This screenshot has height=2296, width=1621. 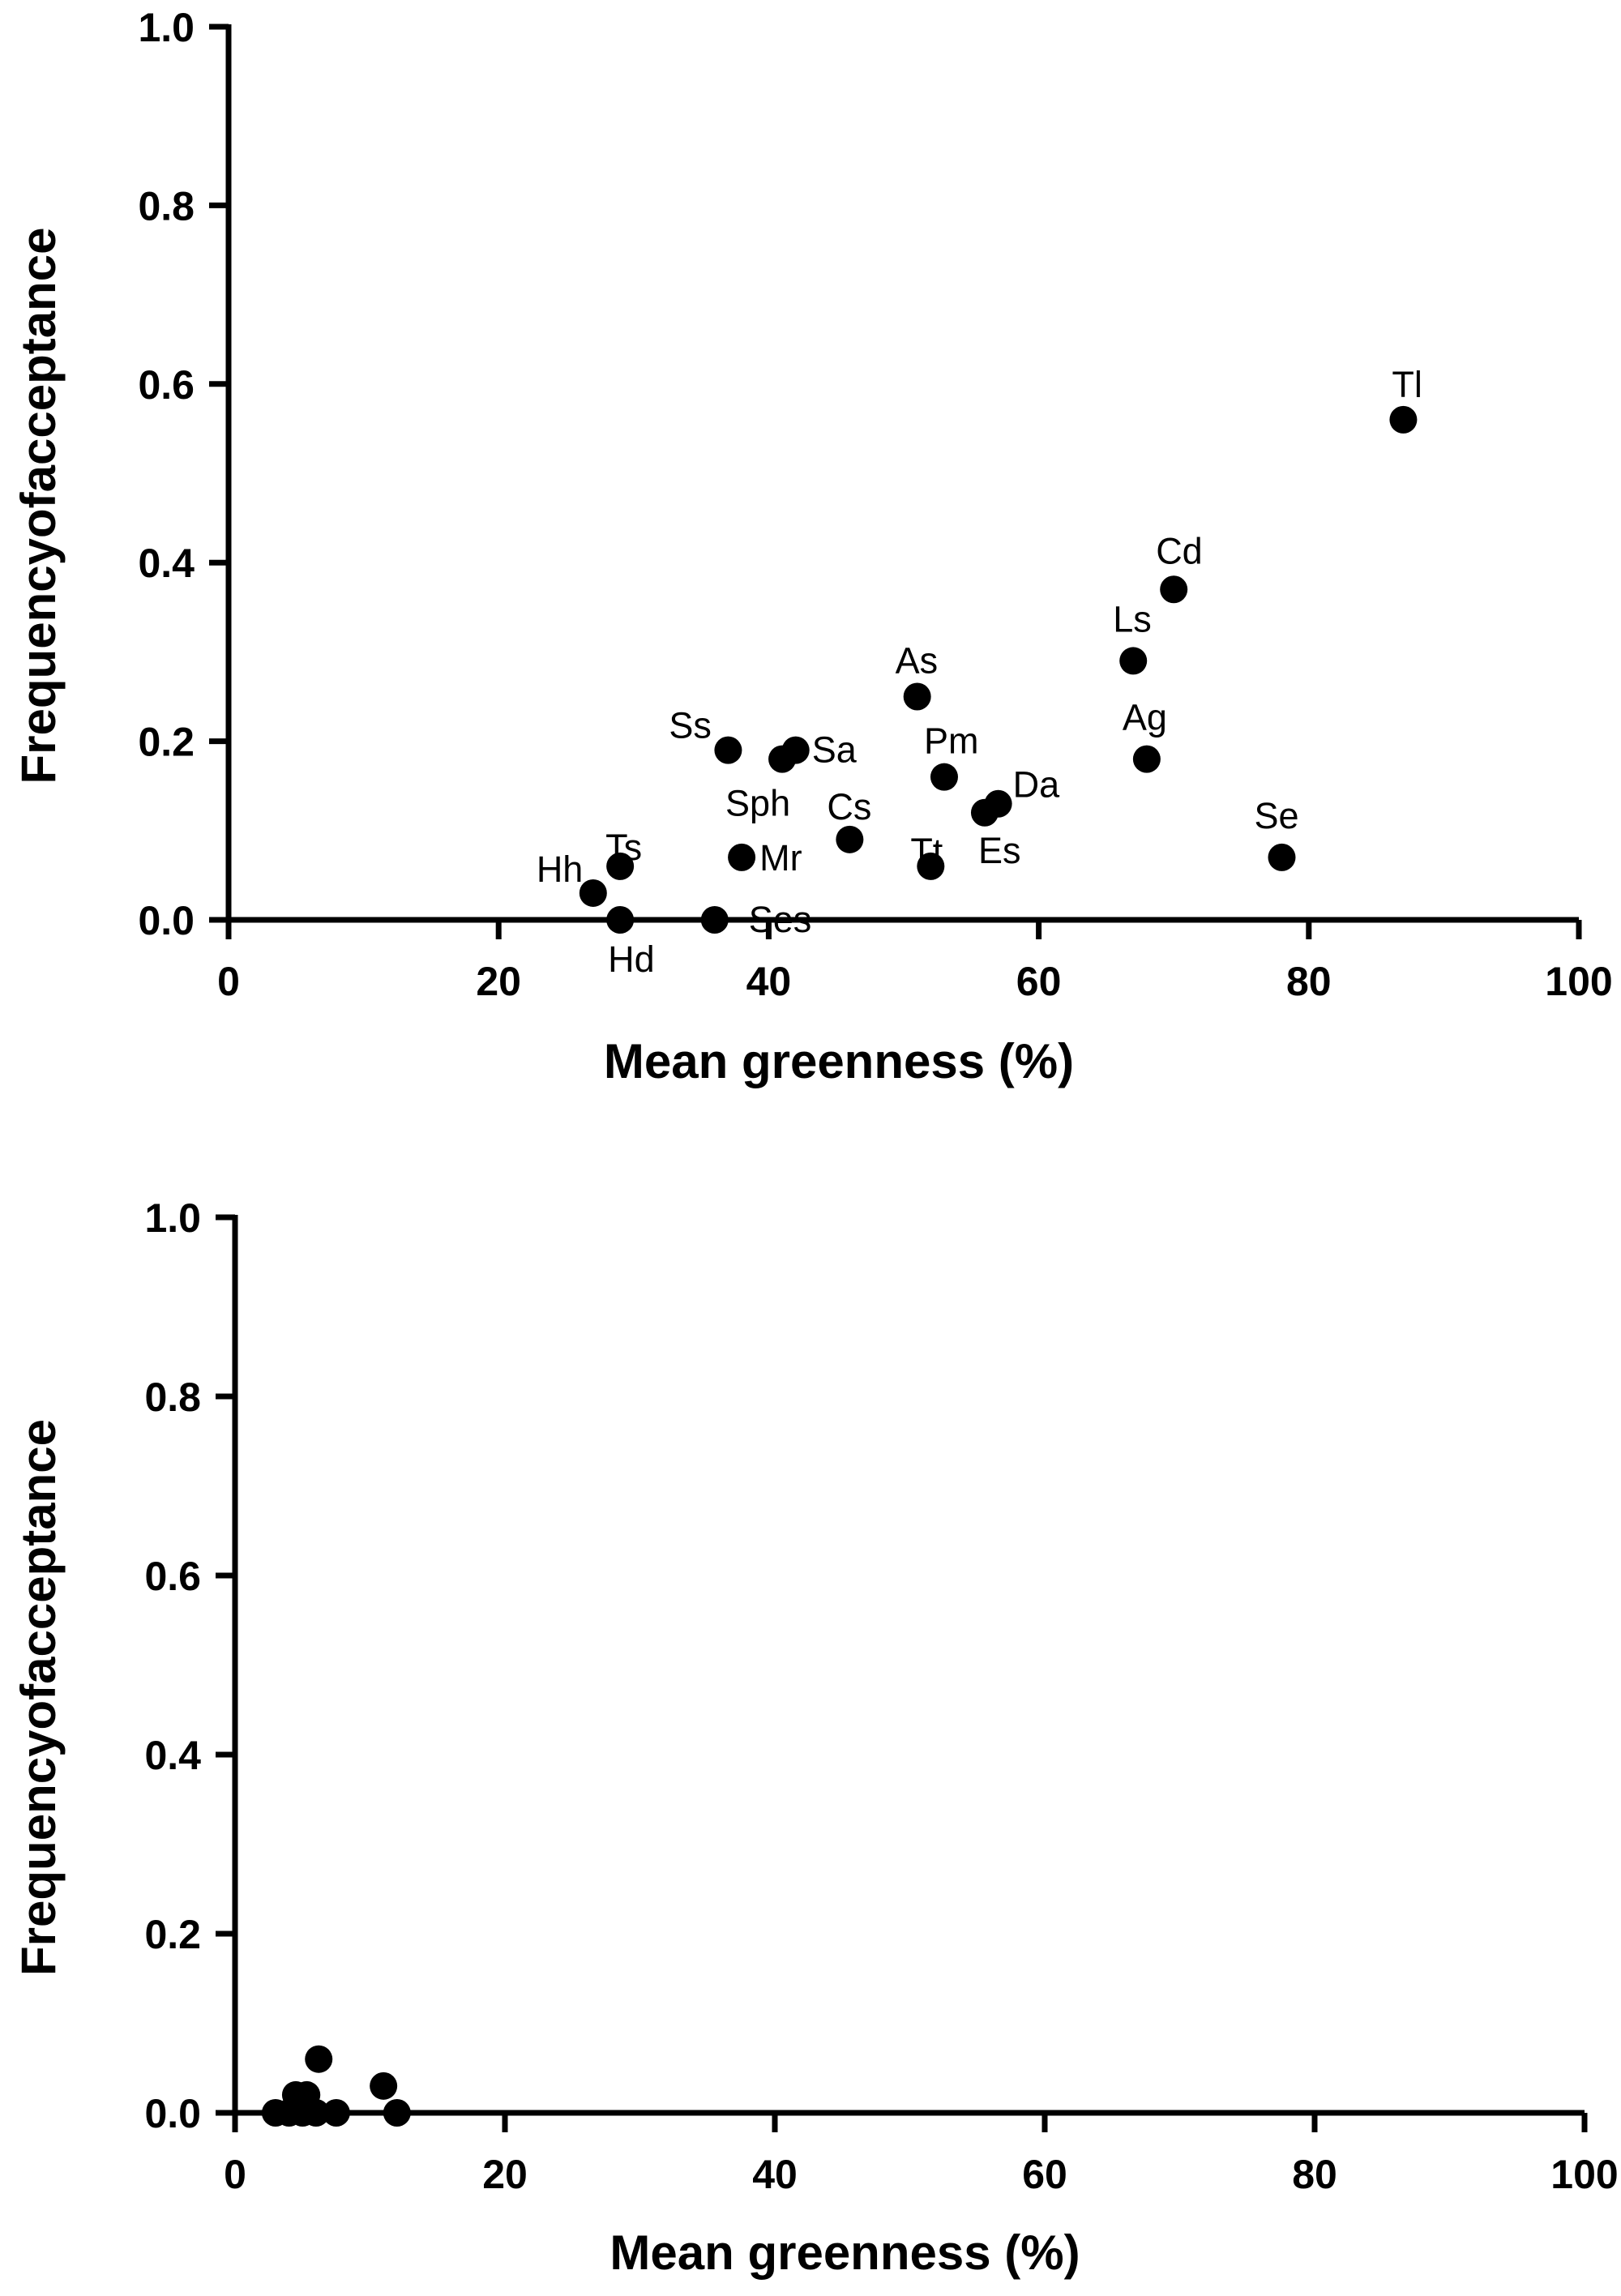 What do you see at coordinates (780, 919) in the screenshot?
I see `point-label: Ses` at bounding box center [780, 919].